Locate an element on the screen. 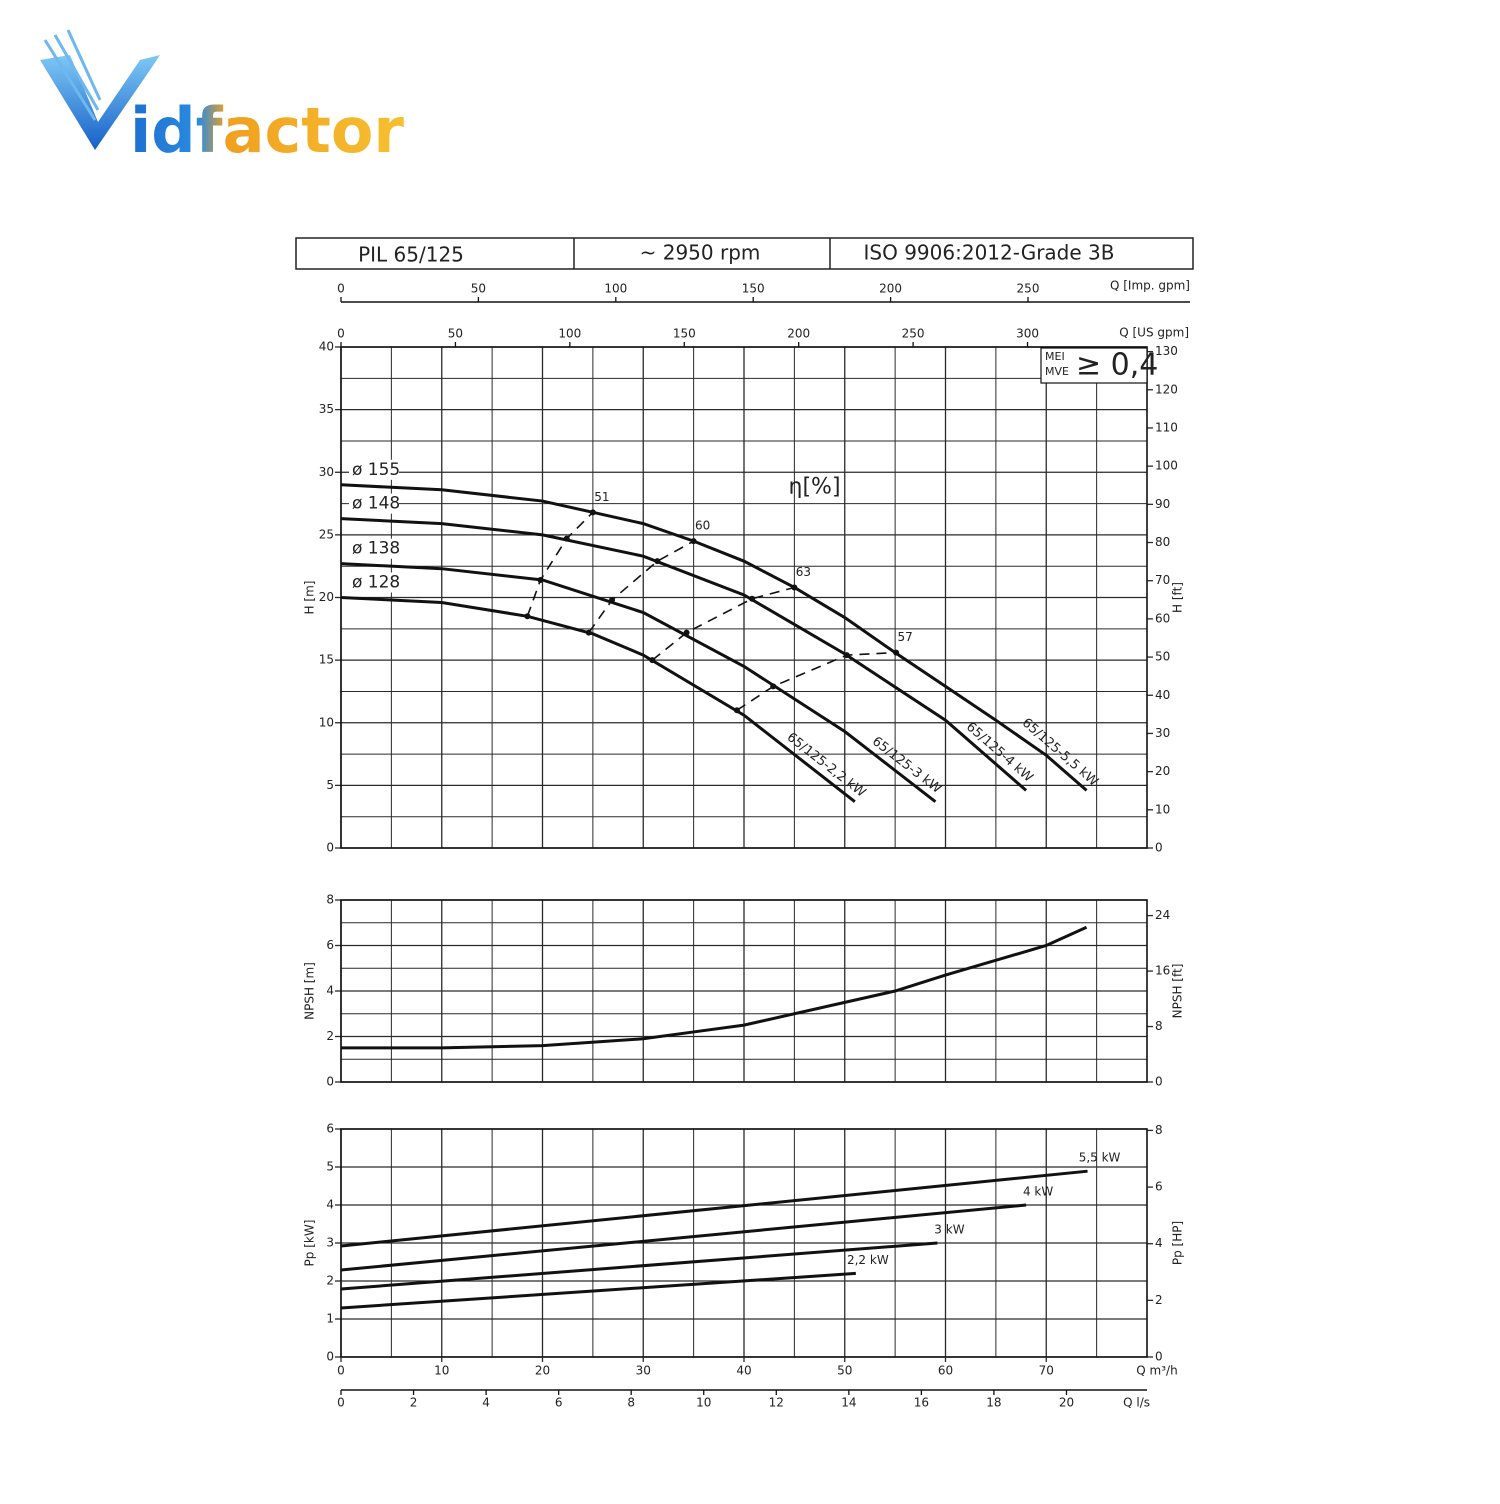  plot-frame is located at coordinates (744, 991).